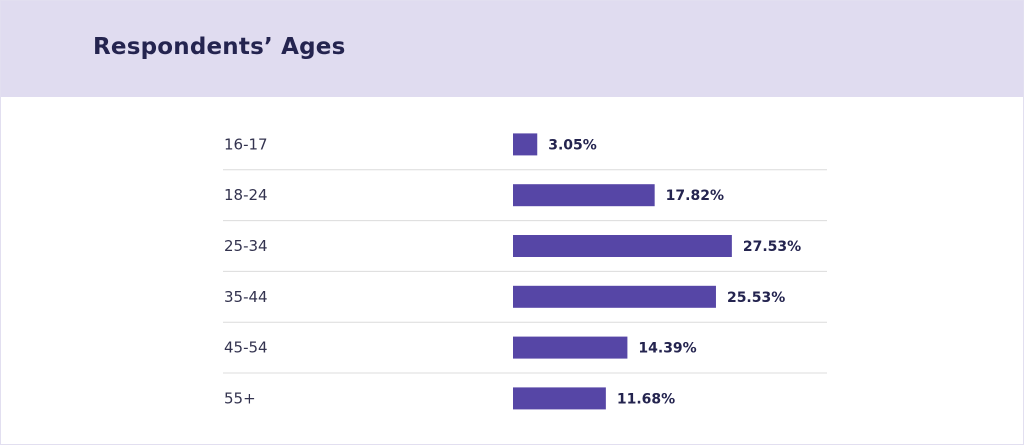 The height and width of the screenshot is (445, 1024). I want to click on category-label: 35-44, so click(246, 297).